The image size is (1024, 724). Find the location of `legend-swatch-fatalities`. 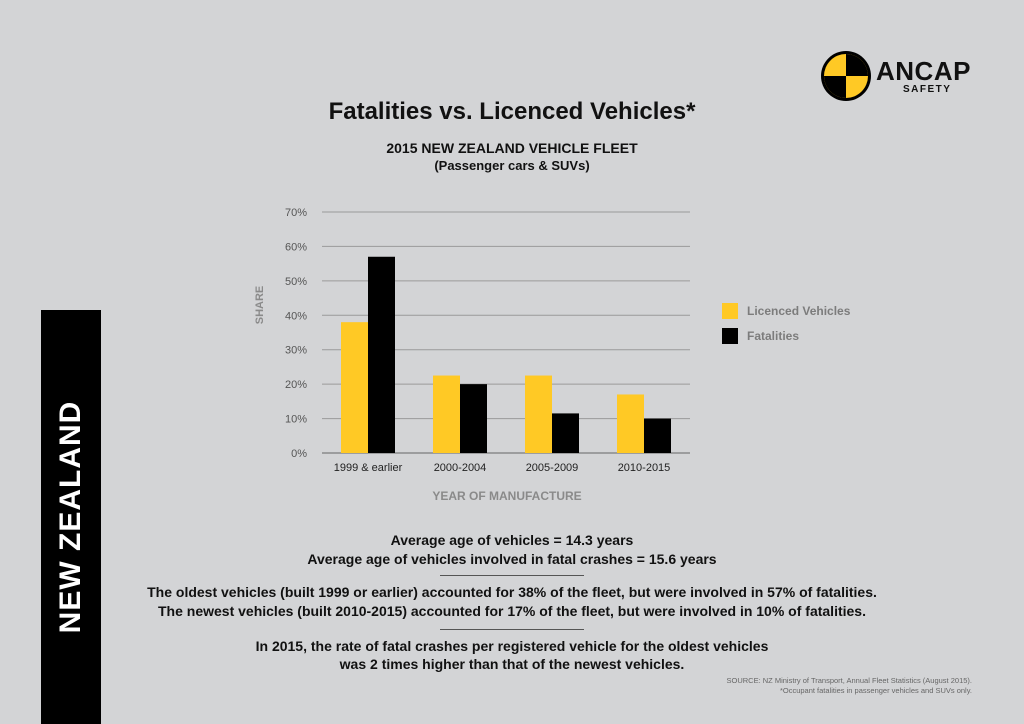

legend-swatch-fatalities is located at coordinates (730, 336).